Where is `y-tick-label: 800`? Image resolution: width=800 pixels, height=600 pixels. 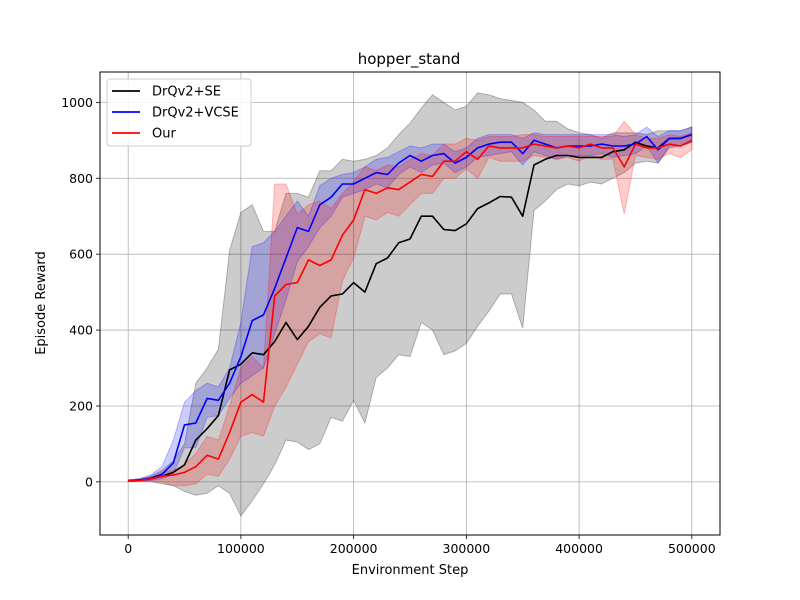 y-tick-label: 800 is located at coordinates (81, 178).